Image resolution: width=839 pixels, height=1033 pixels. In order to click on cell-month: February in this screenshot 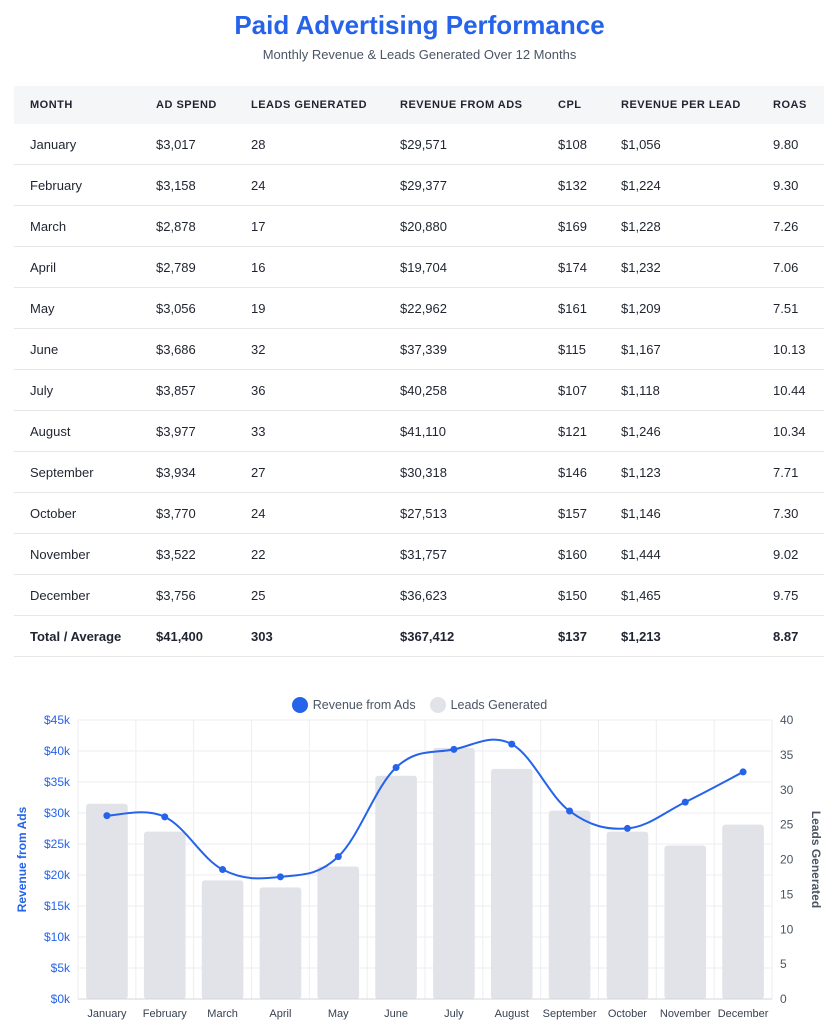, I will do `click(77, 185)`.